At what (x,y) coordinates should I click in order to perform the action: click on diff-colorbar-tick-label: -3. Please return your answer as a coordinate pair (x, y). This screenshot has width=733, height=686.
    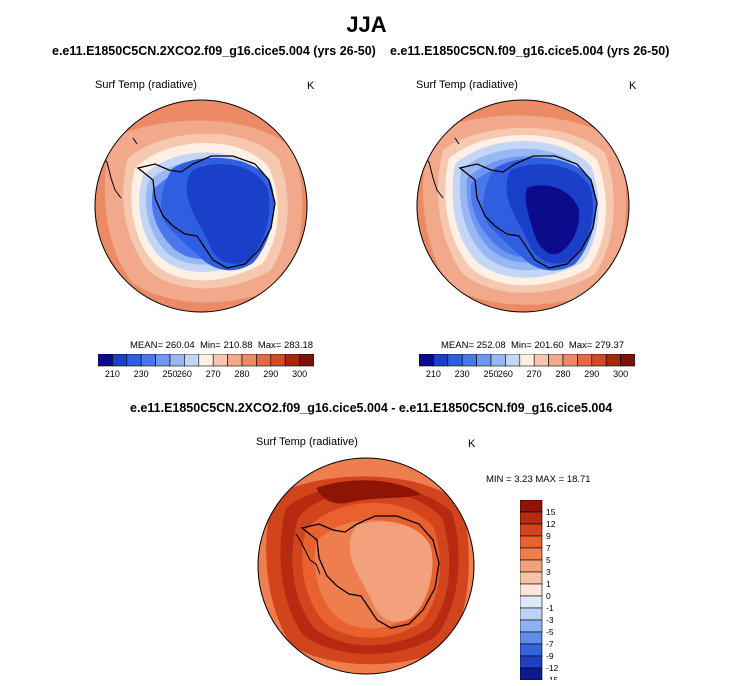
    Looking at the image, I should click on (550, 620).